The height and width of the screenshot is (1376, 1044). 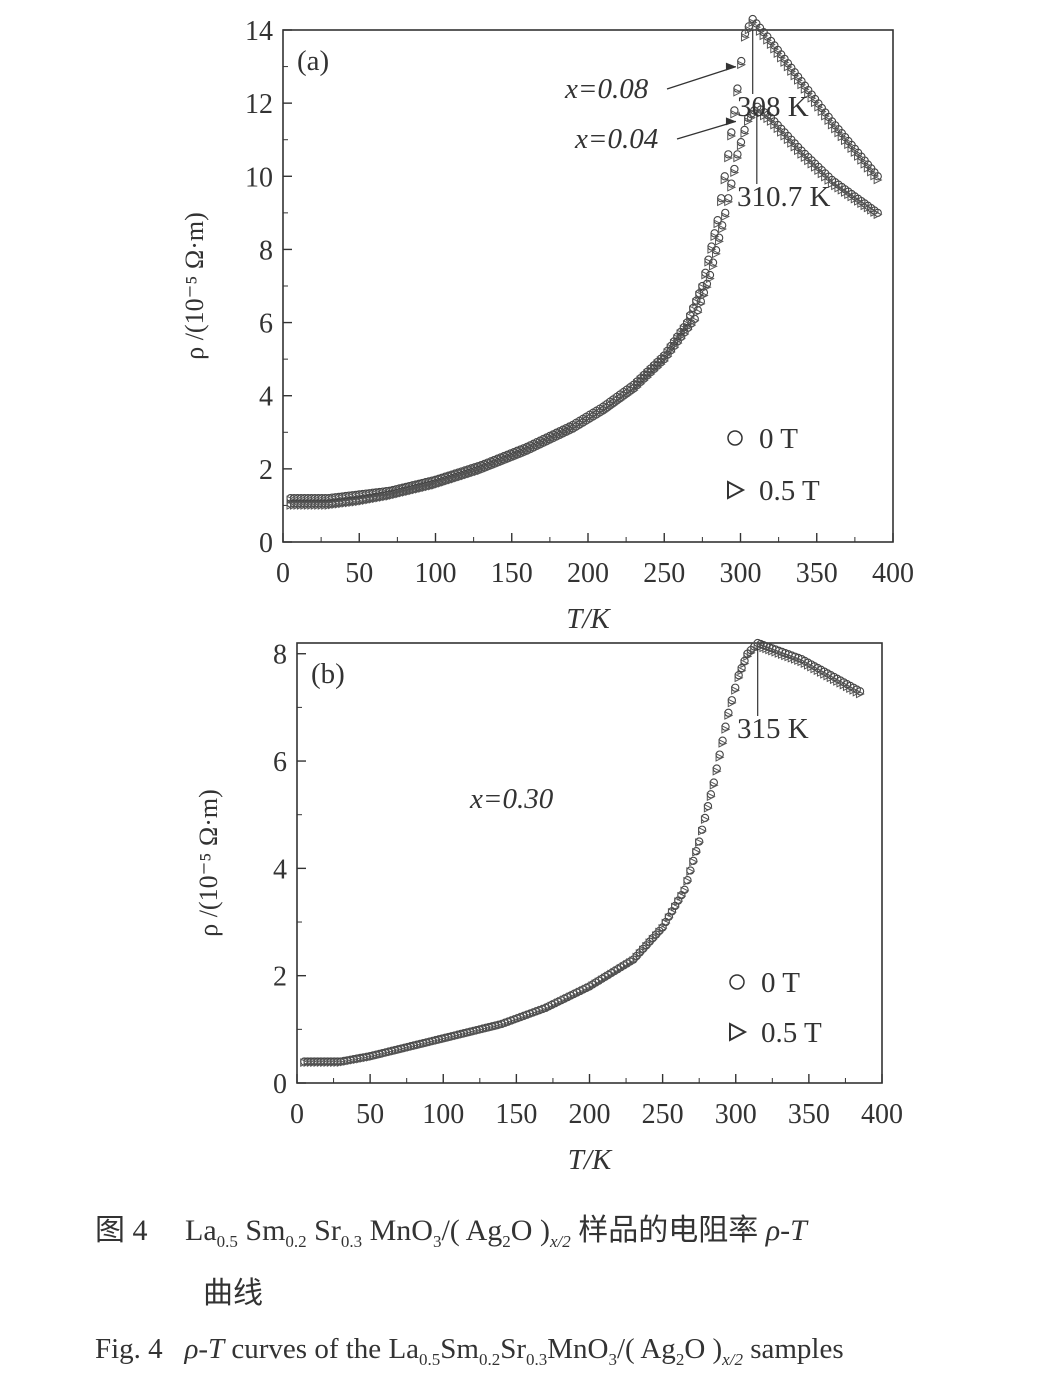 What do you see at coordinates (590, 1114) in the screenshot?
I see `panel-b-x-tick-label: 200` at bounding box center [590, 1114].